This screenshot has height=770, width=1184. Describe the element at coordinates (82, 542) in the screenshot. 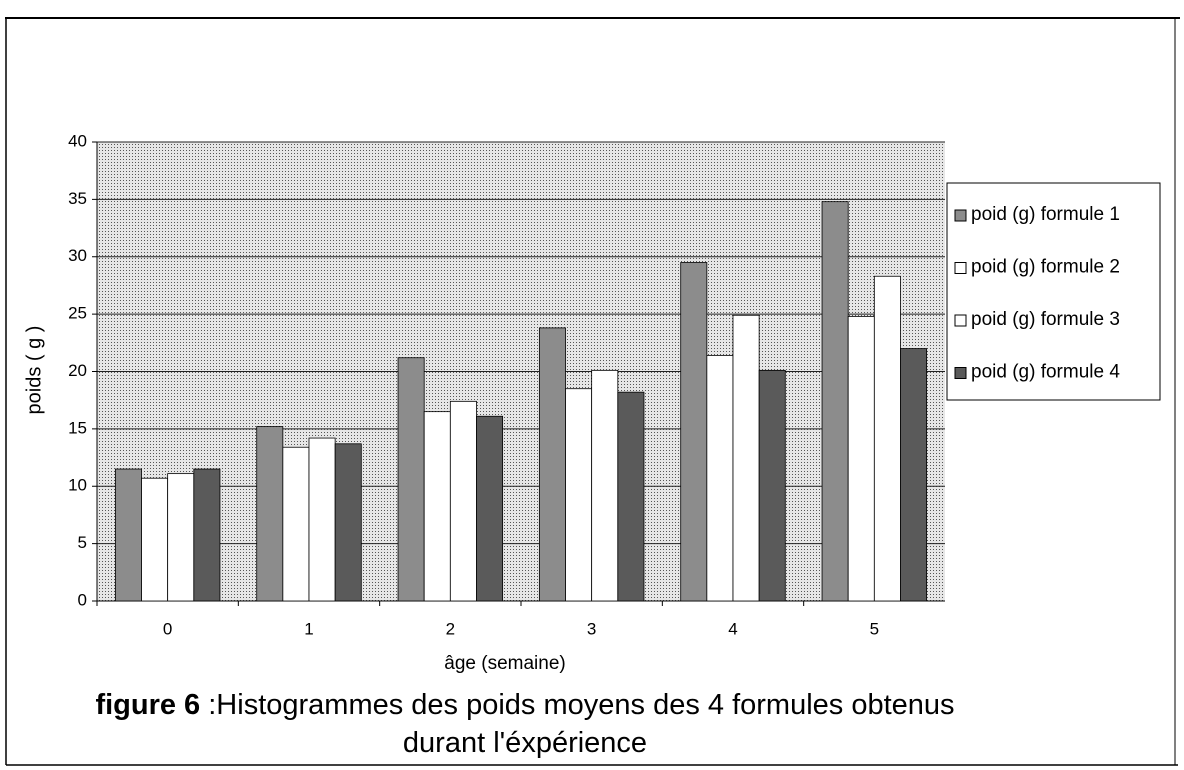

I see `y-tick-label: 5` at that location.